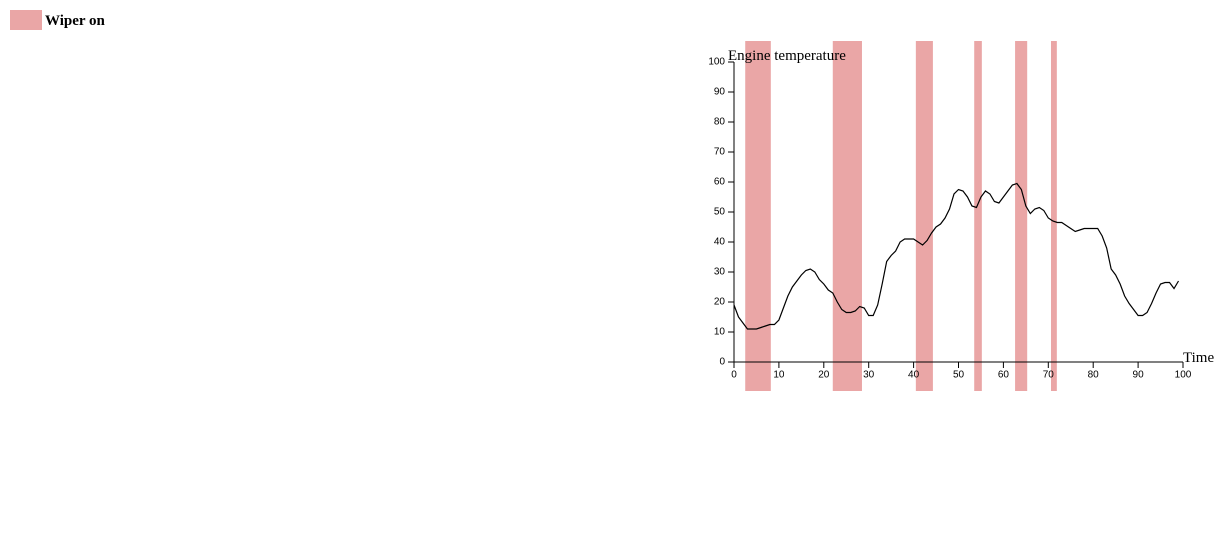 The image size is (1230, 540). Describe the element at coordinates (824, 375) in the screenshot. I see `x-tick-label: 20` at that location.